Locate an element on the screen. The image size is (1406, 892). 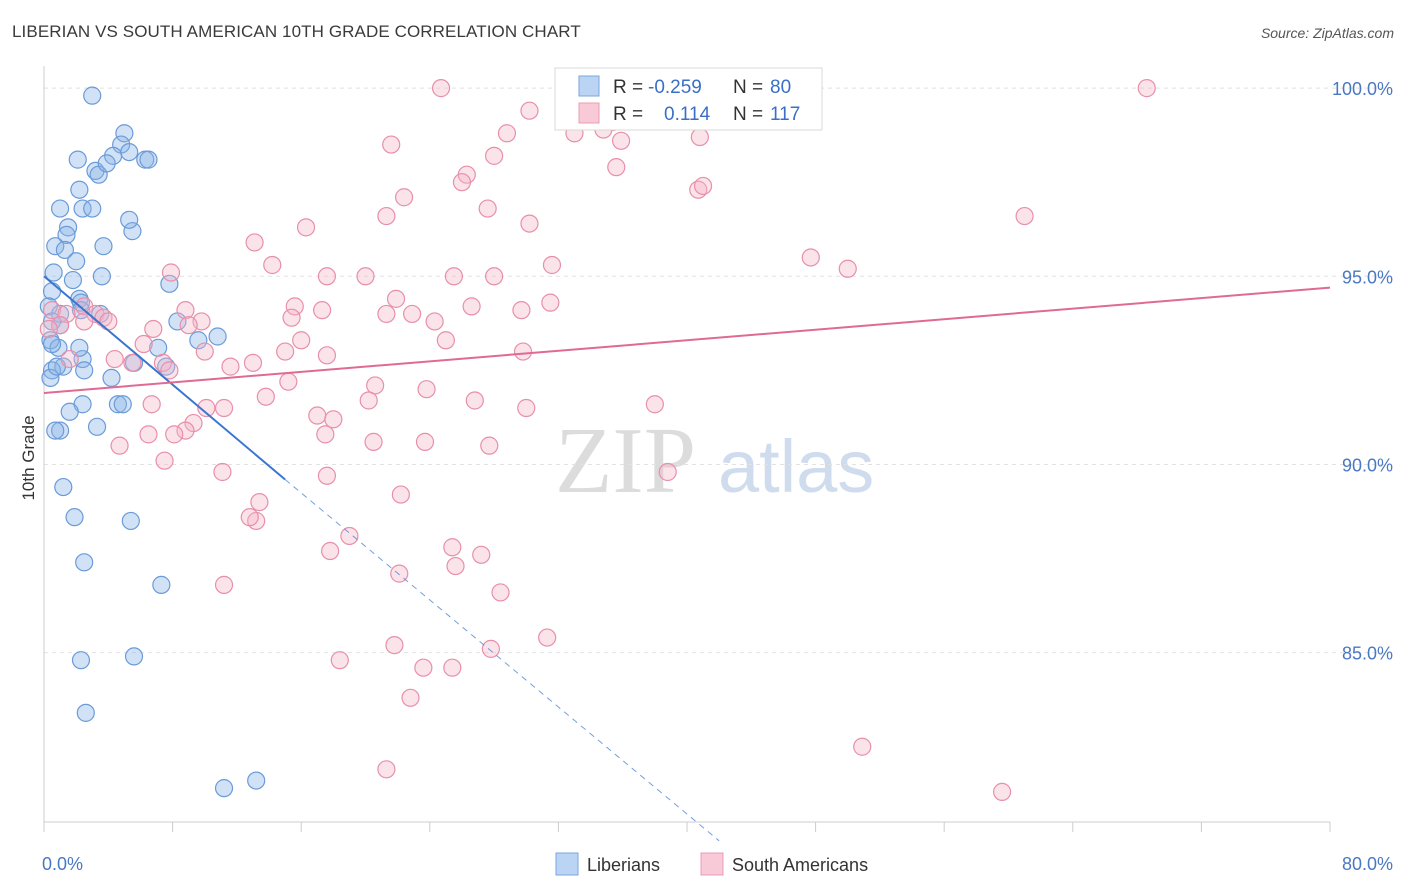
legend-r-value-1: -0.259 is located at coordinates (675, 87).